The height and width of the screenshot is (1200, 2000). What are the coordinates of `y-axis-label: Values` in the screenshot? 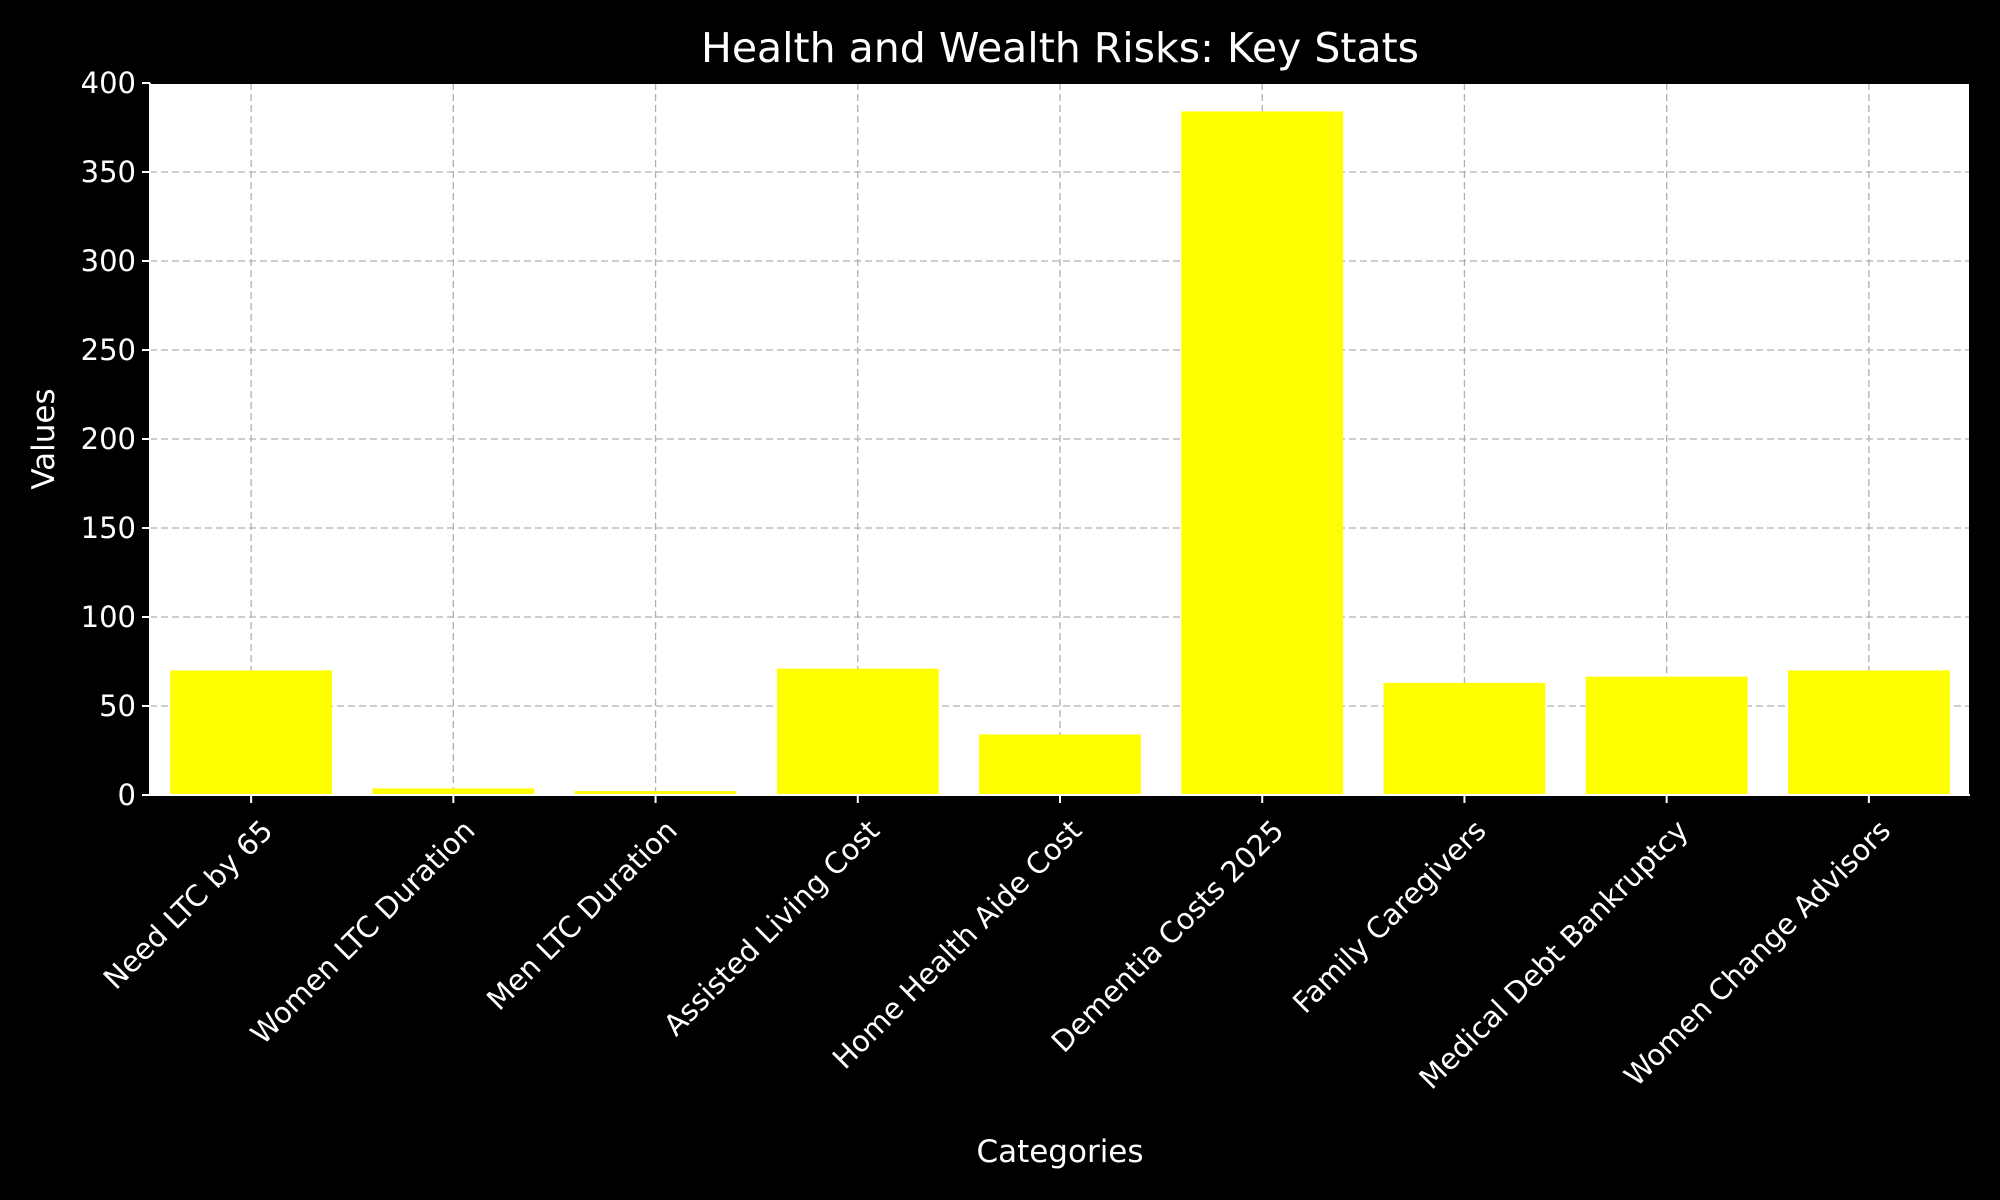 It's located at (44, 438).